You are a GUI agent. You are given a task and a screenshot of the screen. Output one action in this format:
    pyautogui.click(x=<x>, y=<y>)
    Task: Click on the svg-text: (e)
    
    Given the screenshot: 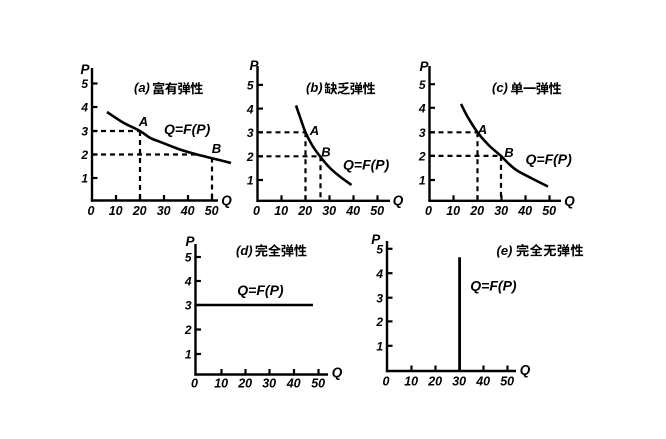 What is the action you would take?
    pyautogui.click(x=505, y=250)
    